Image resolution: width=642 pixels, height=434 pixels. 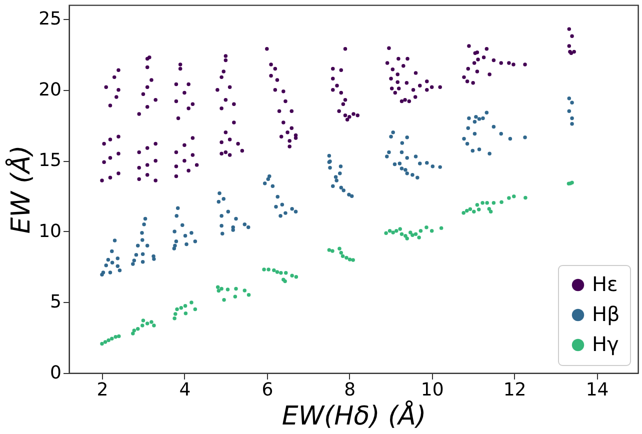 What do you see at coordinates (50, 161) in the screenshot?
I see `y-tick-label: 15` at bounding box center [50, 161].